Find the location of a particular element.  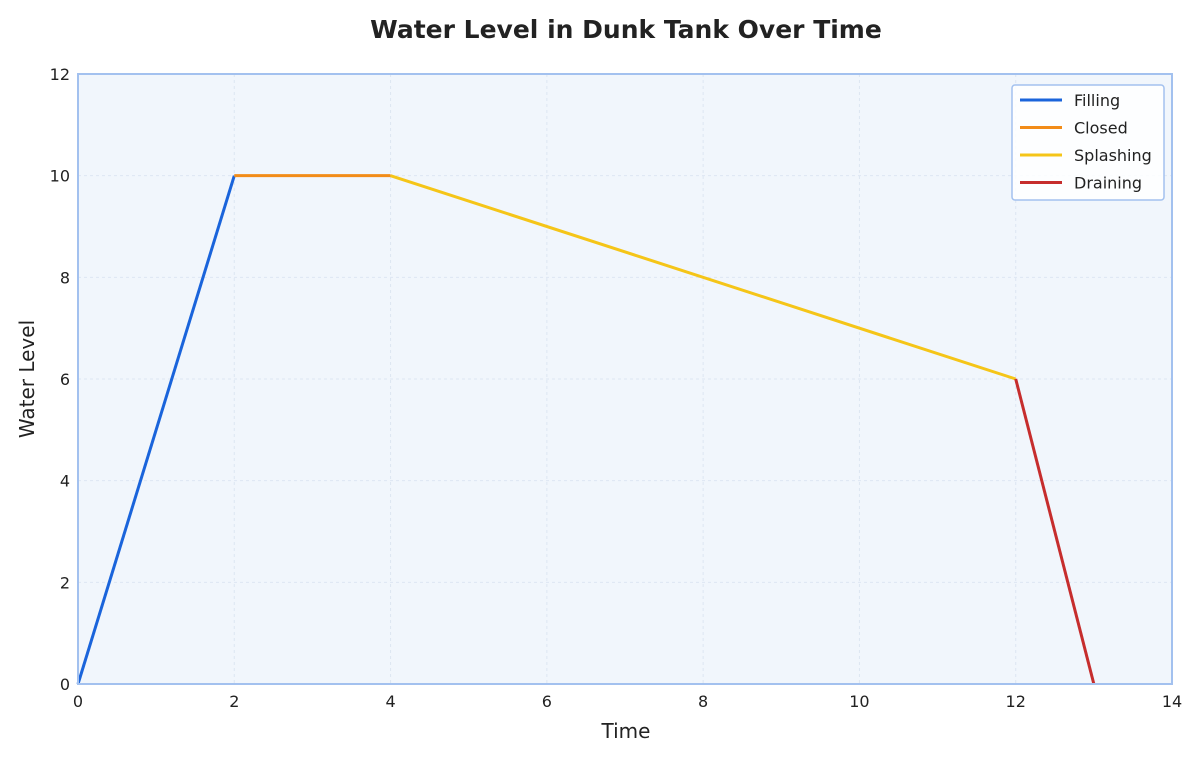

y-axis-label: Water Level is located at coordinates (27, 379).